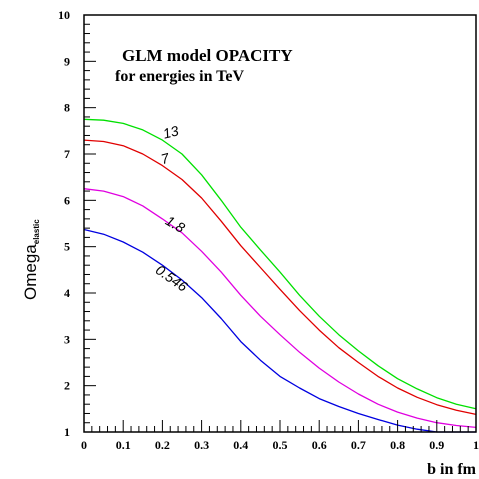 The image size is (479, 479). Describe the element at coordinates (397, 445) in the screenshot. I see `x-tick-label: 0.8` at that location.